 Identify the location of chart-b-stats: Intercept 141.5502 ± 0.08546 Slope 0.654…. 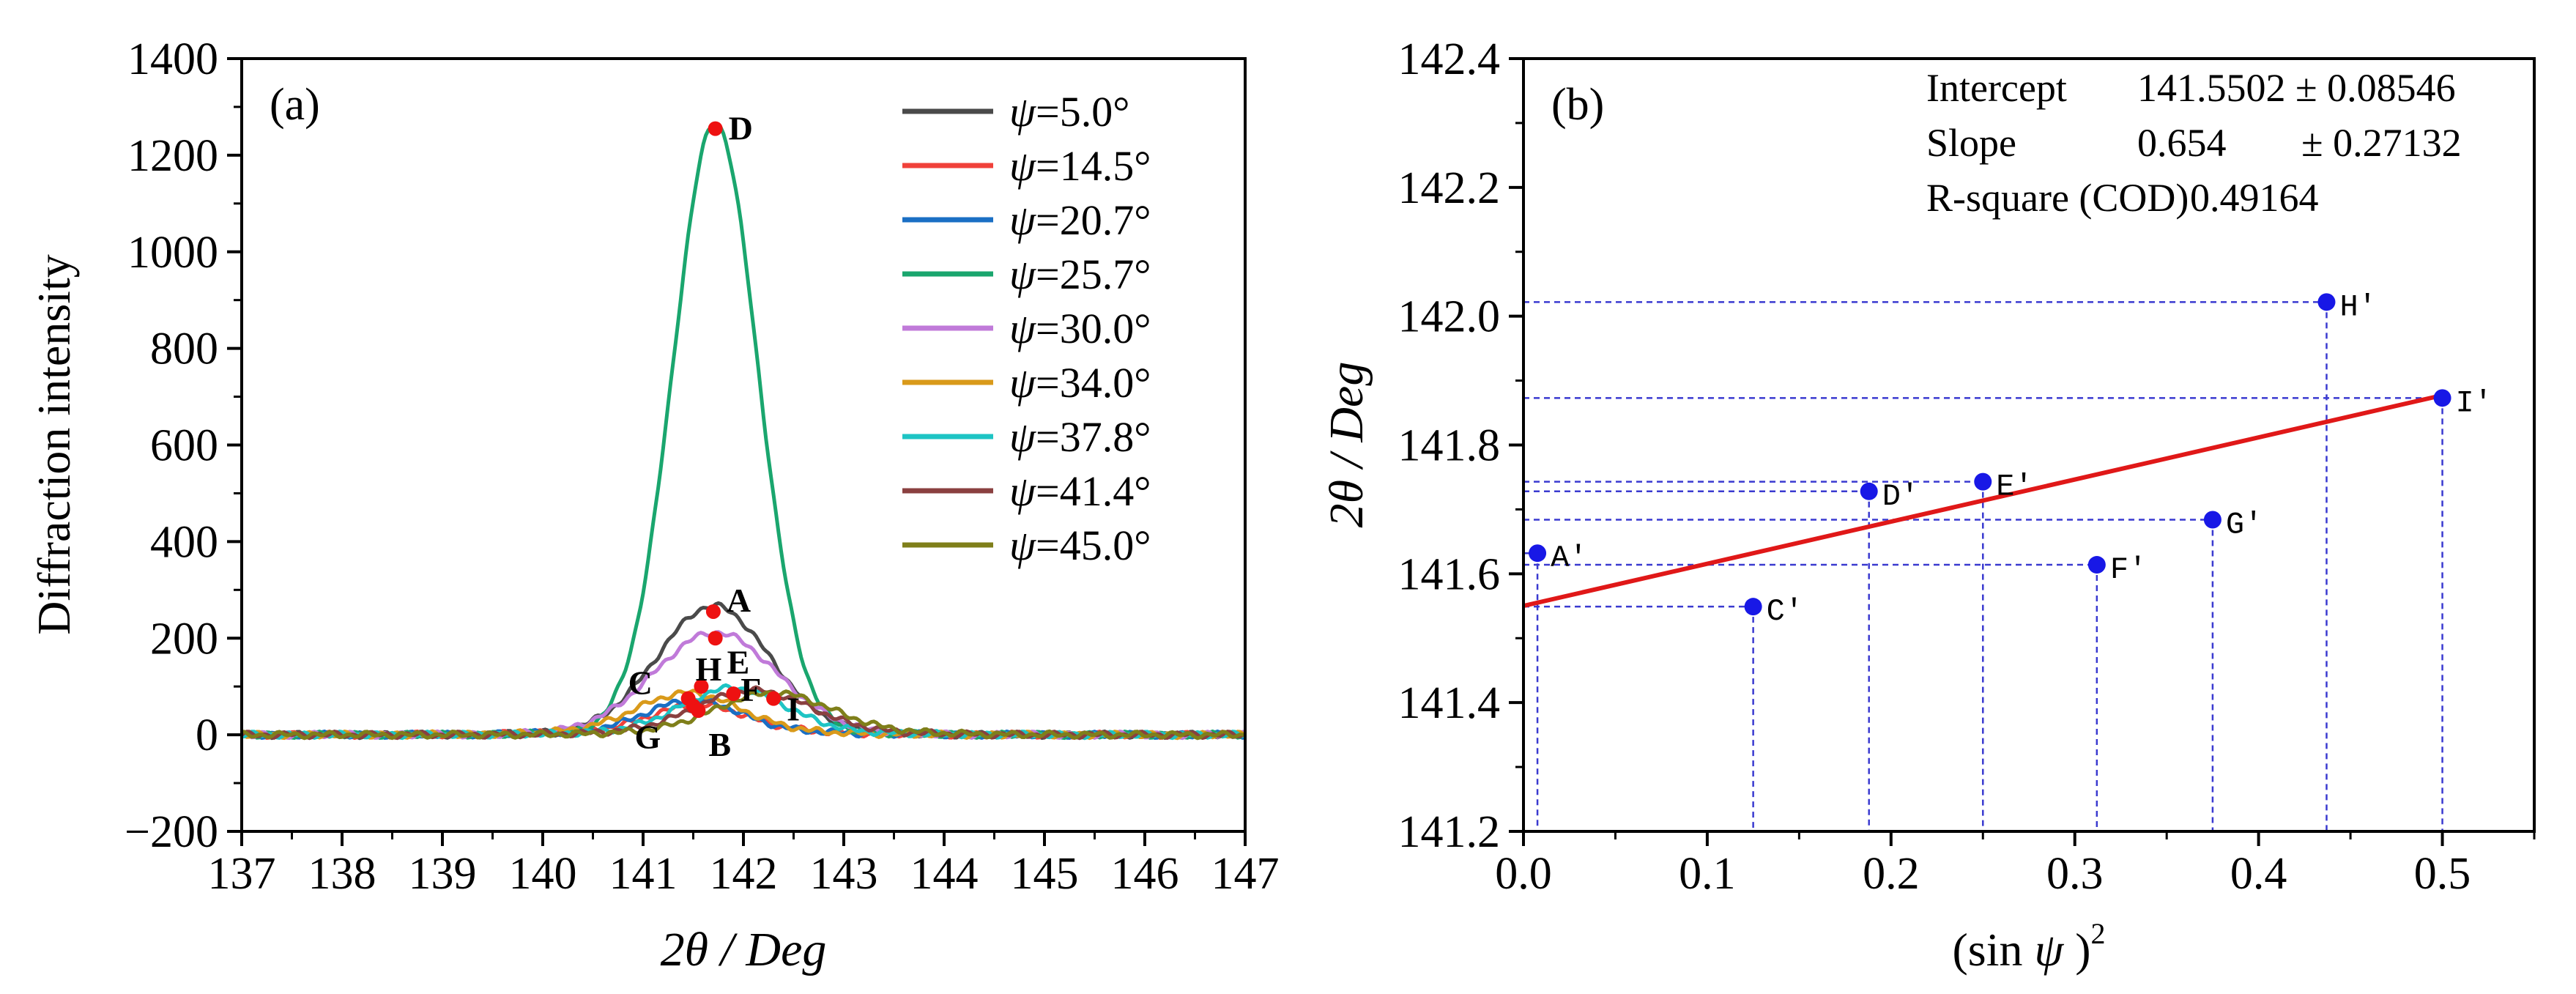
(2194, 143).